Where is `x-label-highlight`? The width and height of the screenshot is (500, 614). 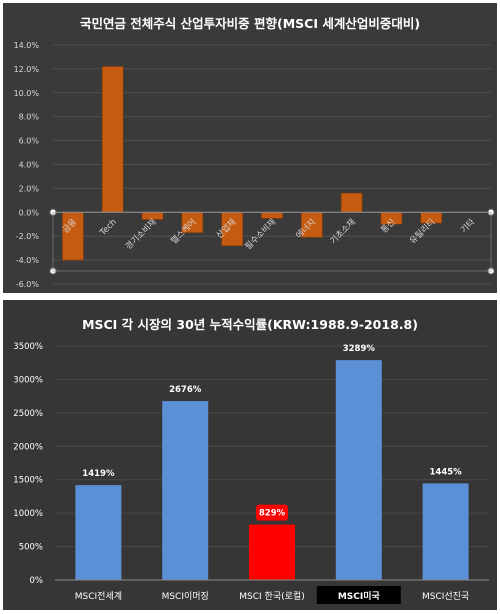
x-label-highlight is located at coordinates (358, 595).